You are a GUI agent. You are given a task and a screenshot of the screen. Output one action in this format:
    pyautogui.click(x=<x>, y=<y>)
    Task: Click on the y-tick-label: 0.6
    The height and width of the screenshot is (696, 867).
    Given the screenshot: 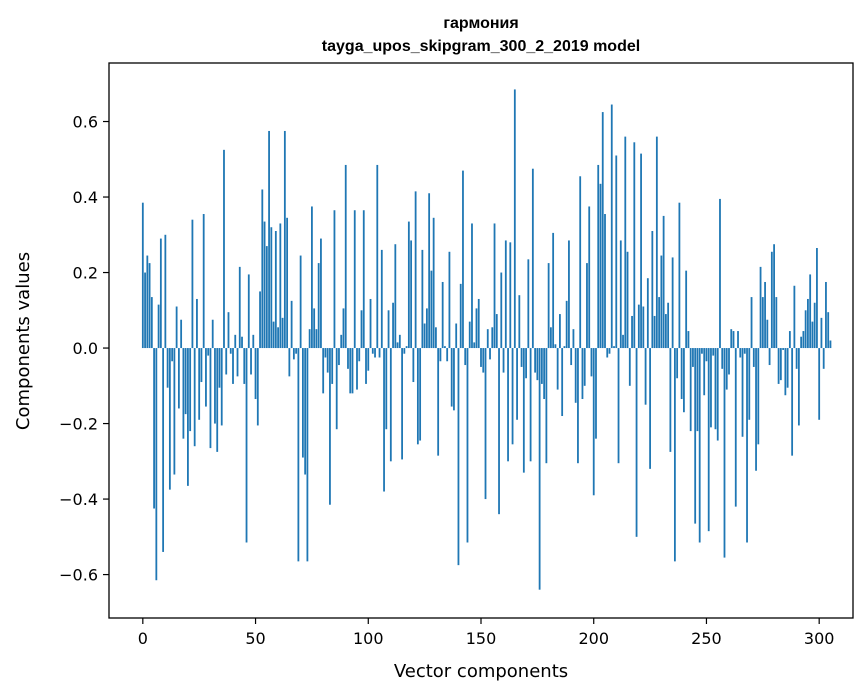 What is the action you would take?
    pyautogui.click(x=85, y=122)
    